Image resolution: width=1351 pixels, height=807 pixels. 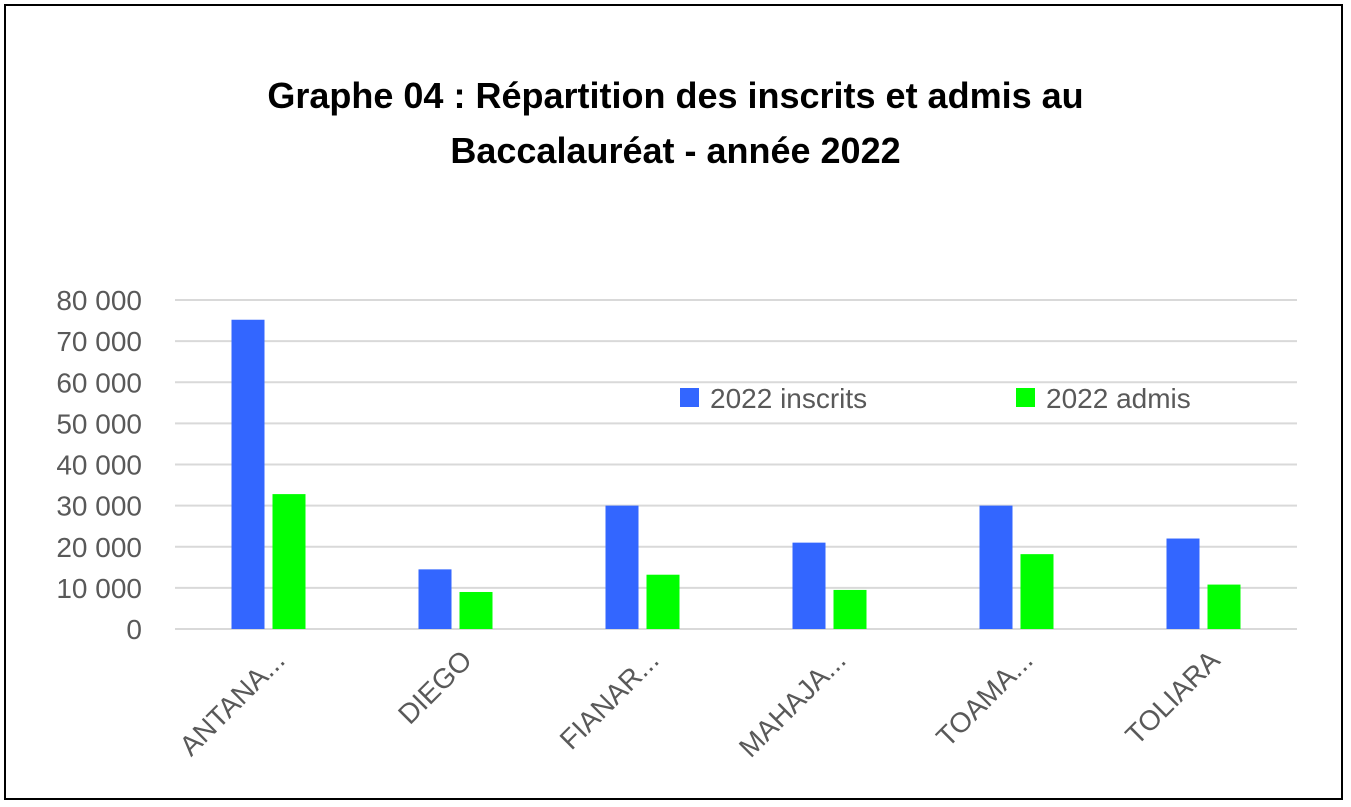 I want to click on legend-label: 2022 inscrits, so click(x=788, y=398).